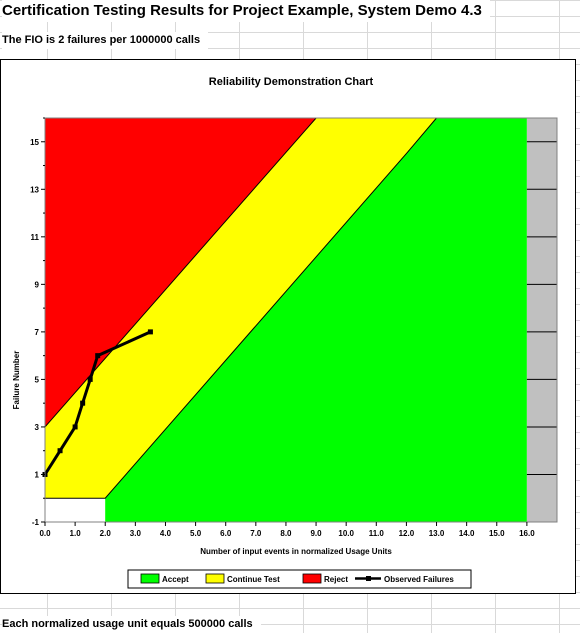 The width and height of the screenshot is (580, 633). Describe the element at coordinates (196, 533) in the screenshot. I see `x-tick-label: 5.0` at that location.